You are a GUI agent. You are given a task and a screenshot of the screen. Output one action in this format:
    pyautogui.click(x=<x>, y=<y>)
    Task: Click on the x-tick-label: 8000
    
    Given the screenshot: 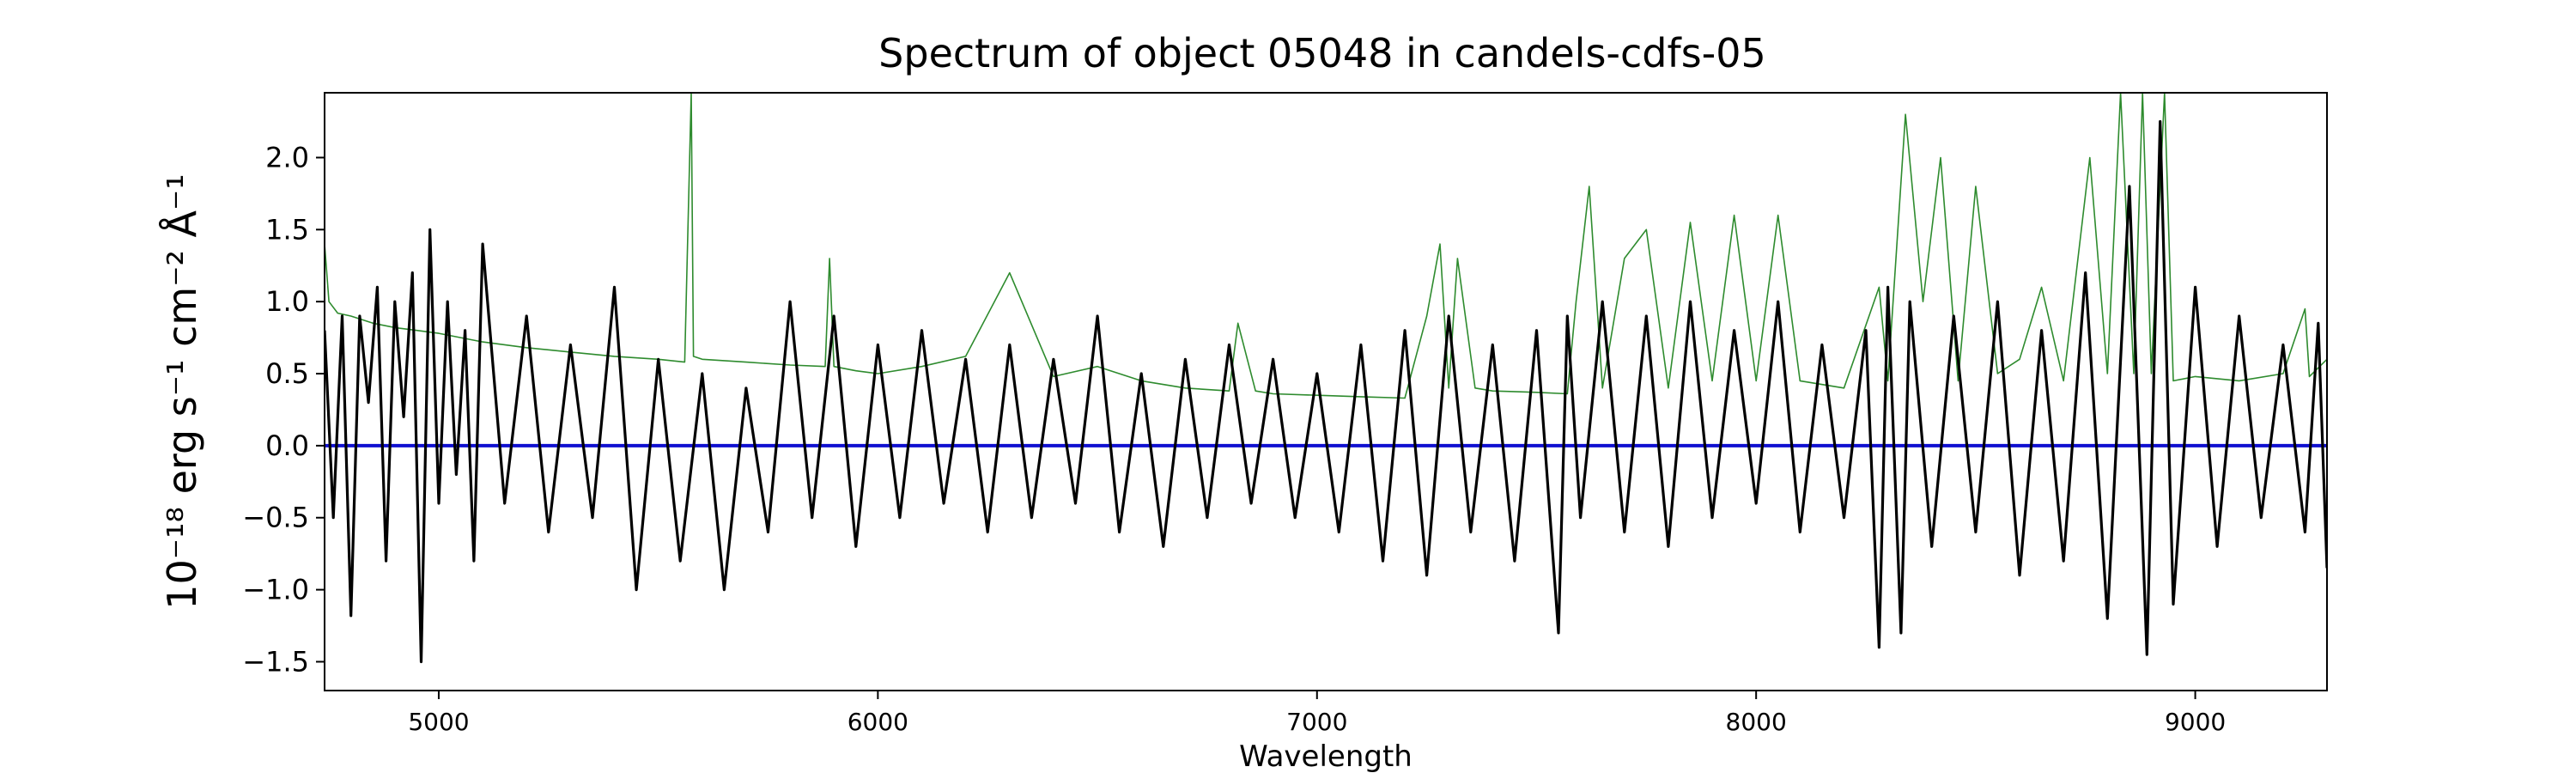 What is the action you would take?
    pyautogui.click(x=1756, y=722)
    